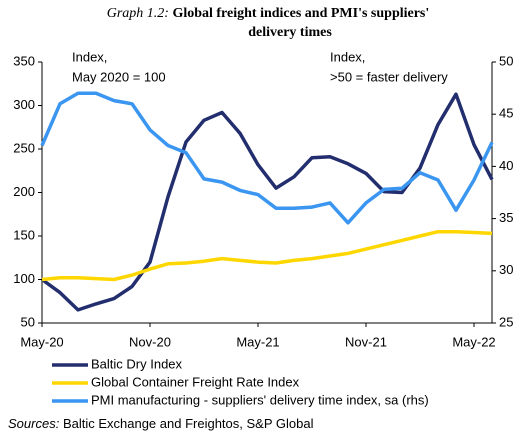 The width and height of the screenshot is (532, 443). What do you see at coordinates (257, 341) in the screenshot?
I see `x-tick-label: May-21` at bounding box center [257, 341].